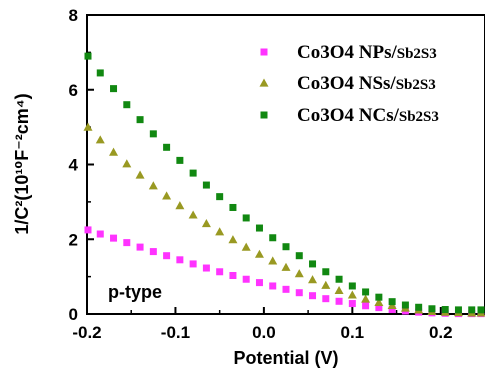  Describe the element at coordinates (74, 165) in the screenshot. I see `y-tick-label: 4` at that location.